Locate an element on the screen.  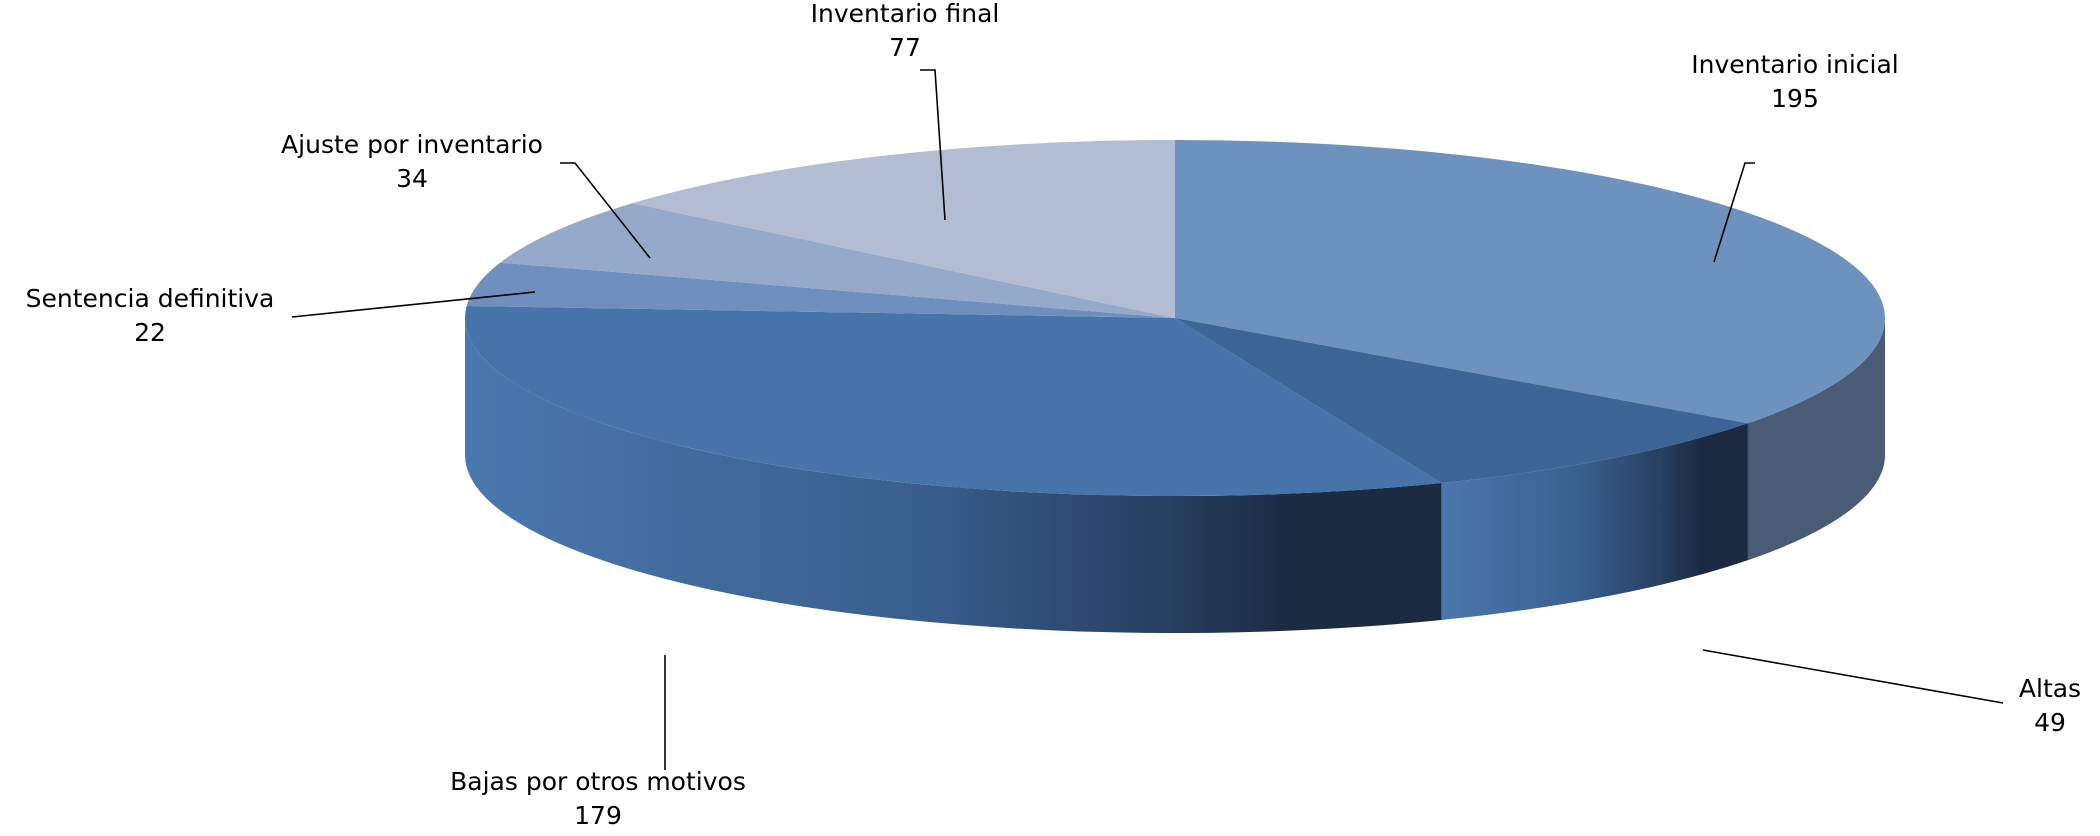
slice-value-inventario-inicial: 195 is located at coordinates (1795, 98).